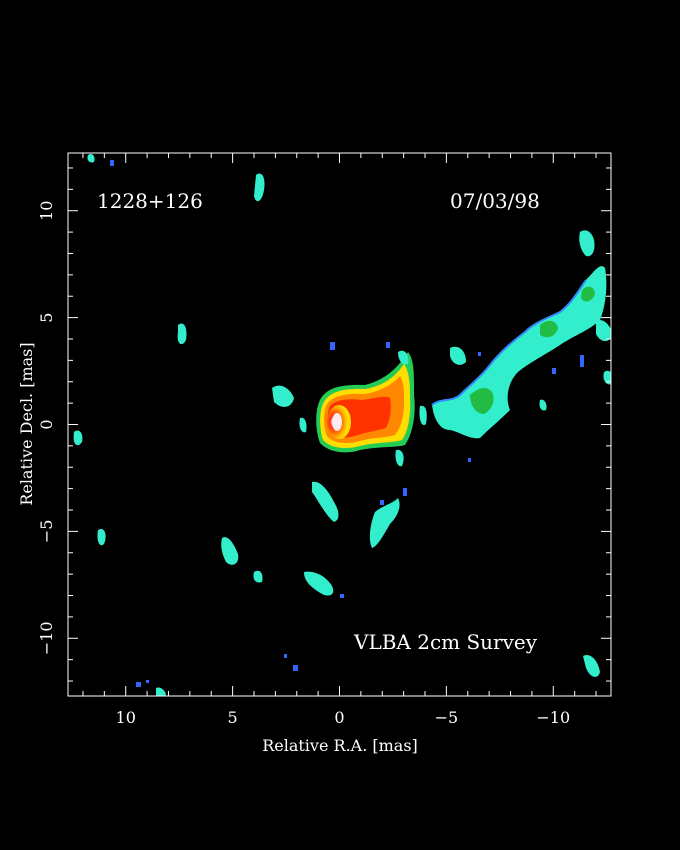 The height and width of the screenshot is (850, 680). What do you see at coordinates (233, 717) in the screenshot?
I see `x-tick-label: 5` at bounding box center [233, 717].